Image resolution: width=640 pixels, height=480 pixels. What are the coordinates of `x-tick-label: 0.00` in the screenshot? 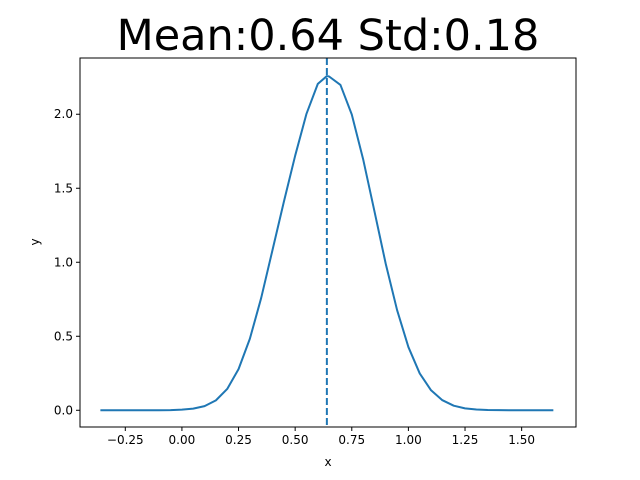 It's located at (182, 440).